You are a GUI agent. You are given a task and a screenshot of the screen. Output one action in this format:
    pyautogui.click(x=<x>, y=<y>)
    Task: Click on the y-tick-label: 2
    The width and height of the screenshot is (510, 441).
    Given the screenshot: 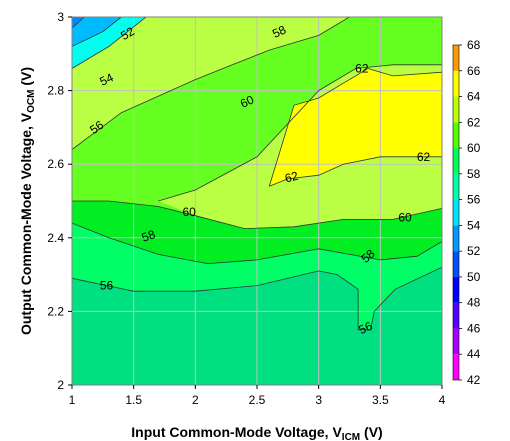 What is the action you would take?
    pyautogui.click(x=60, y=385)
    